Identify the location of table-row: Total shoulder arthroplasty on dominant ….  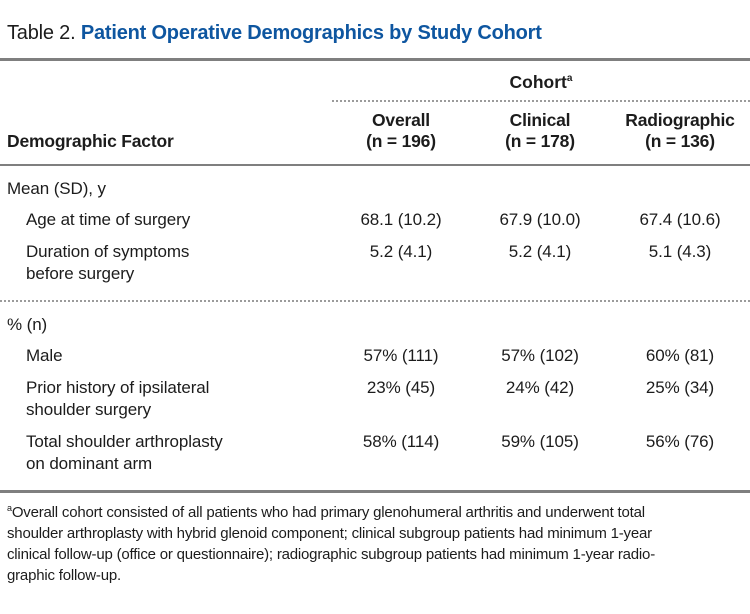
(375, 453).